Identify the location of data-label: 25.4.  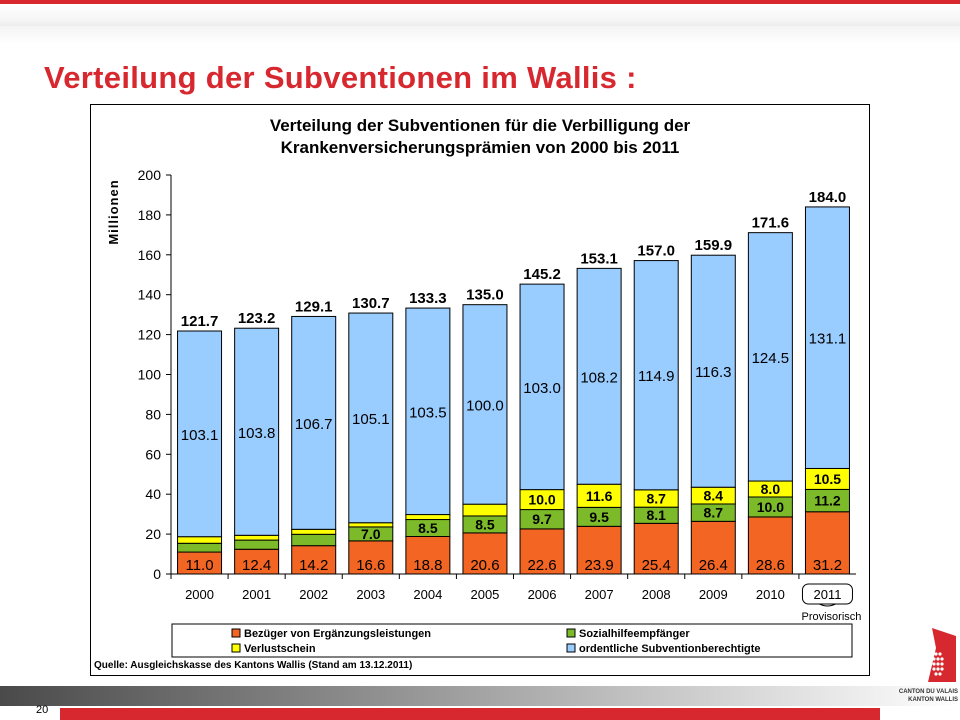
(656, 565).